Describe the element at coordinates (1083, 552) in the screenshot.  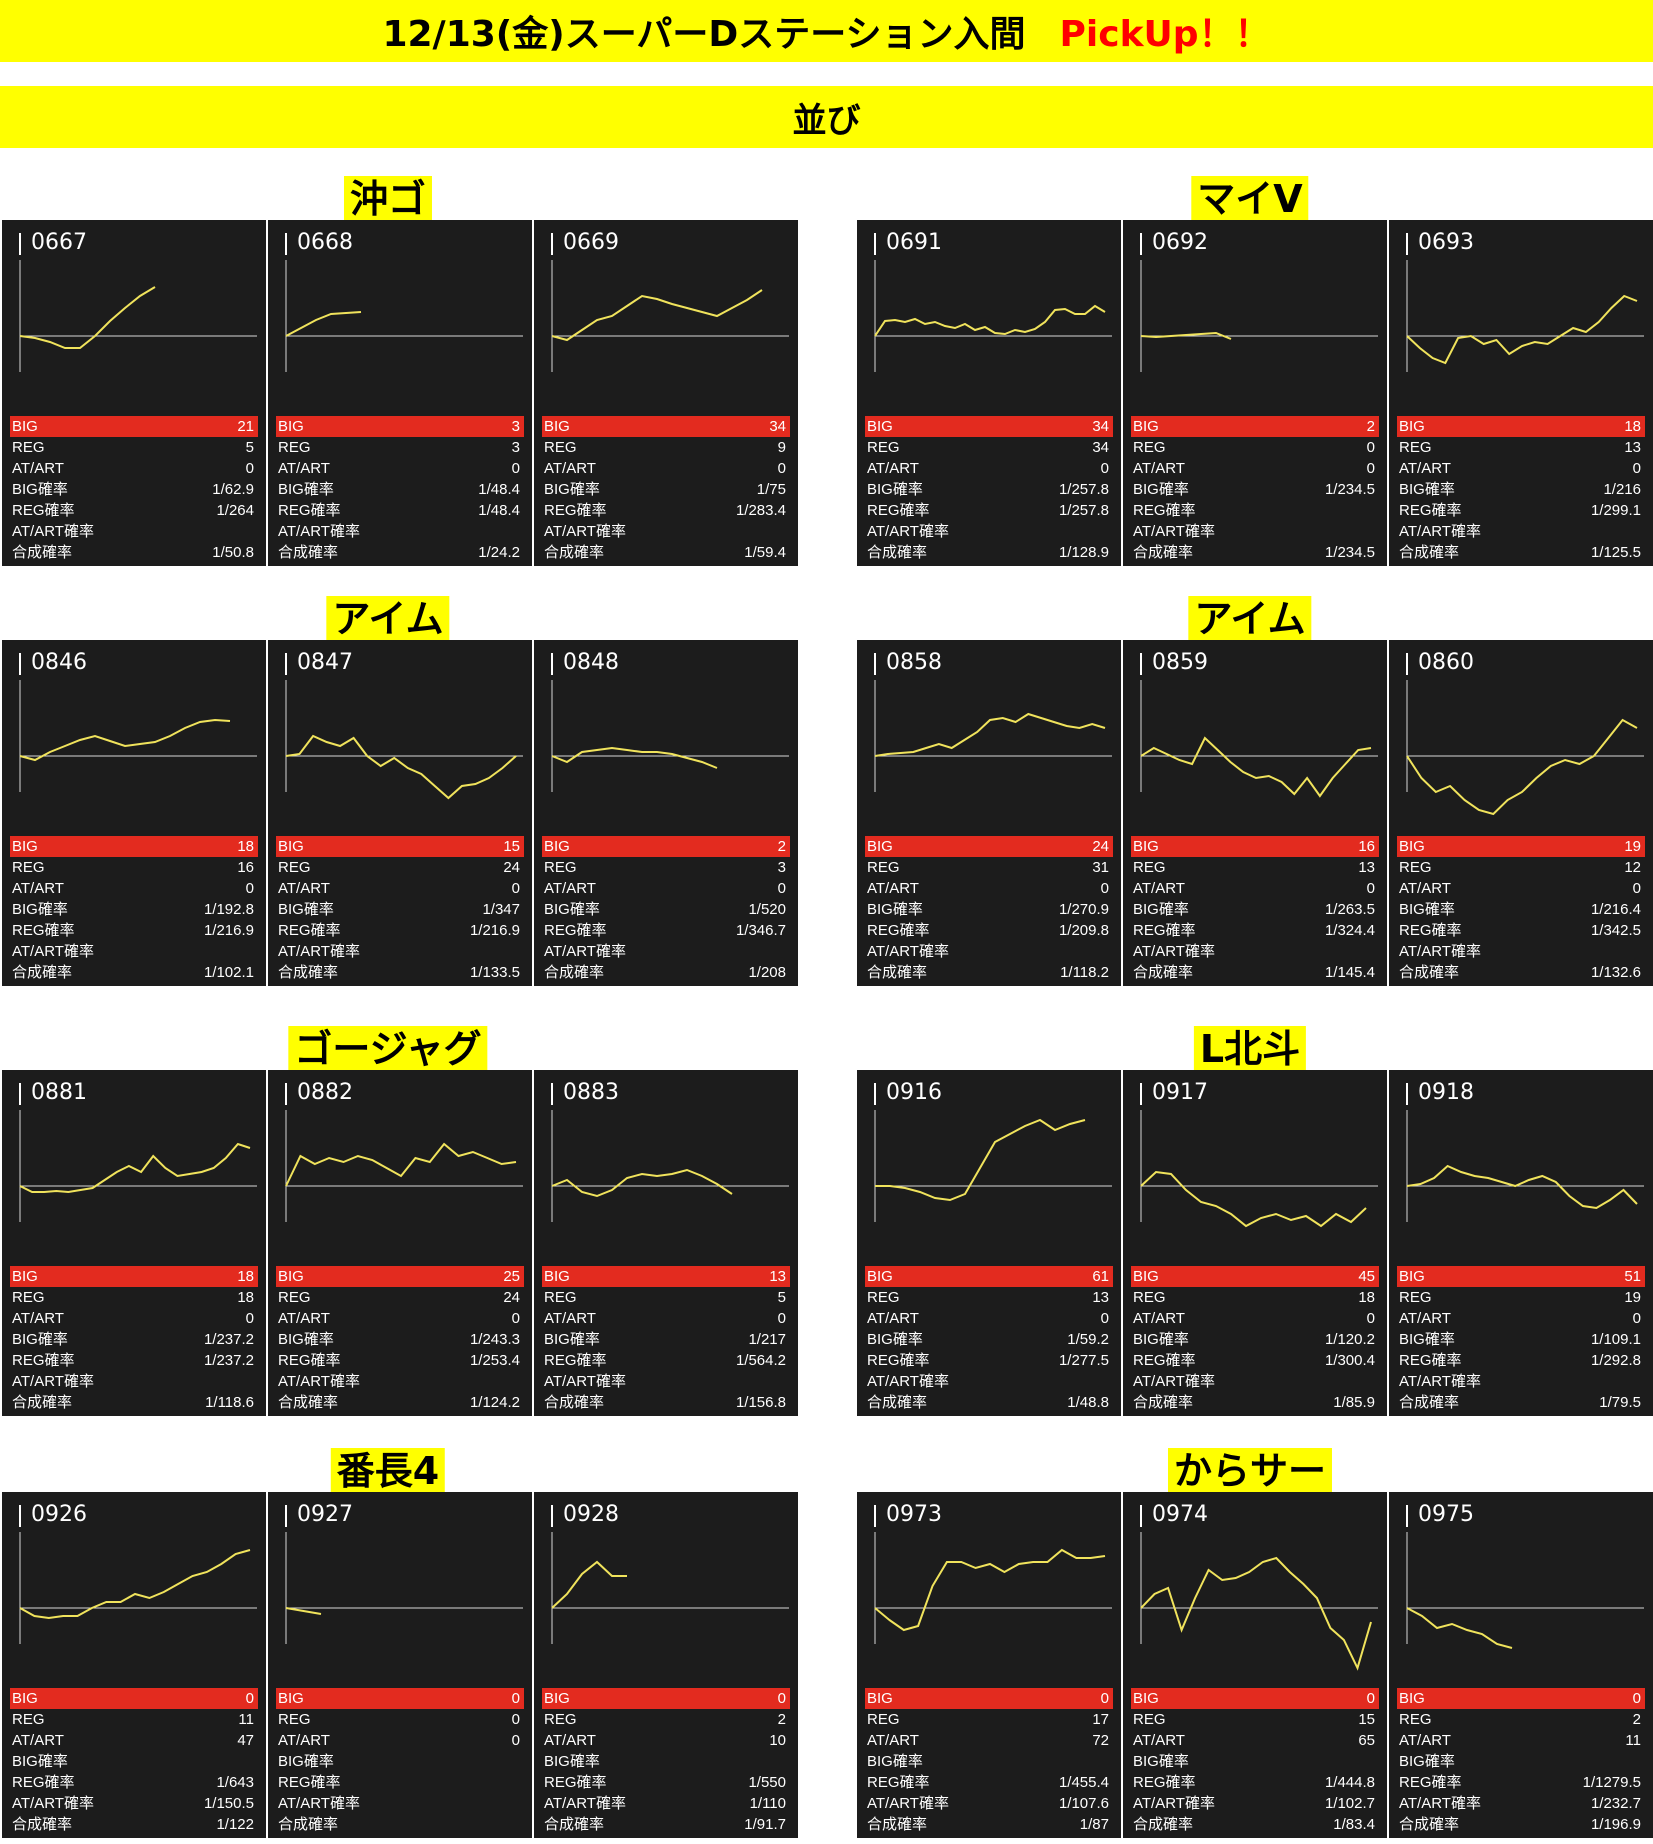
I see `stat-value: 1/128.9` at that location.